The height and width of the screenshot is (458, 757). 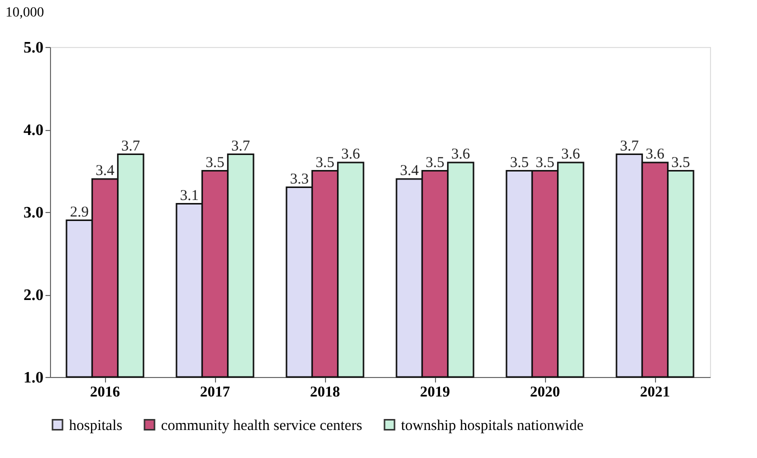 I want to click on x-tick-label: 2019, so click(x=435, y=392).